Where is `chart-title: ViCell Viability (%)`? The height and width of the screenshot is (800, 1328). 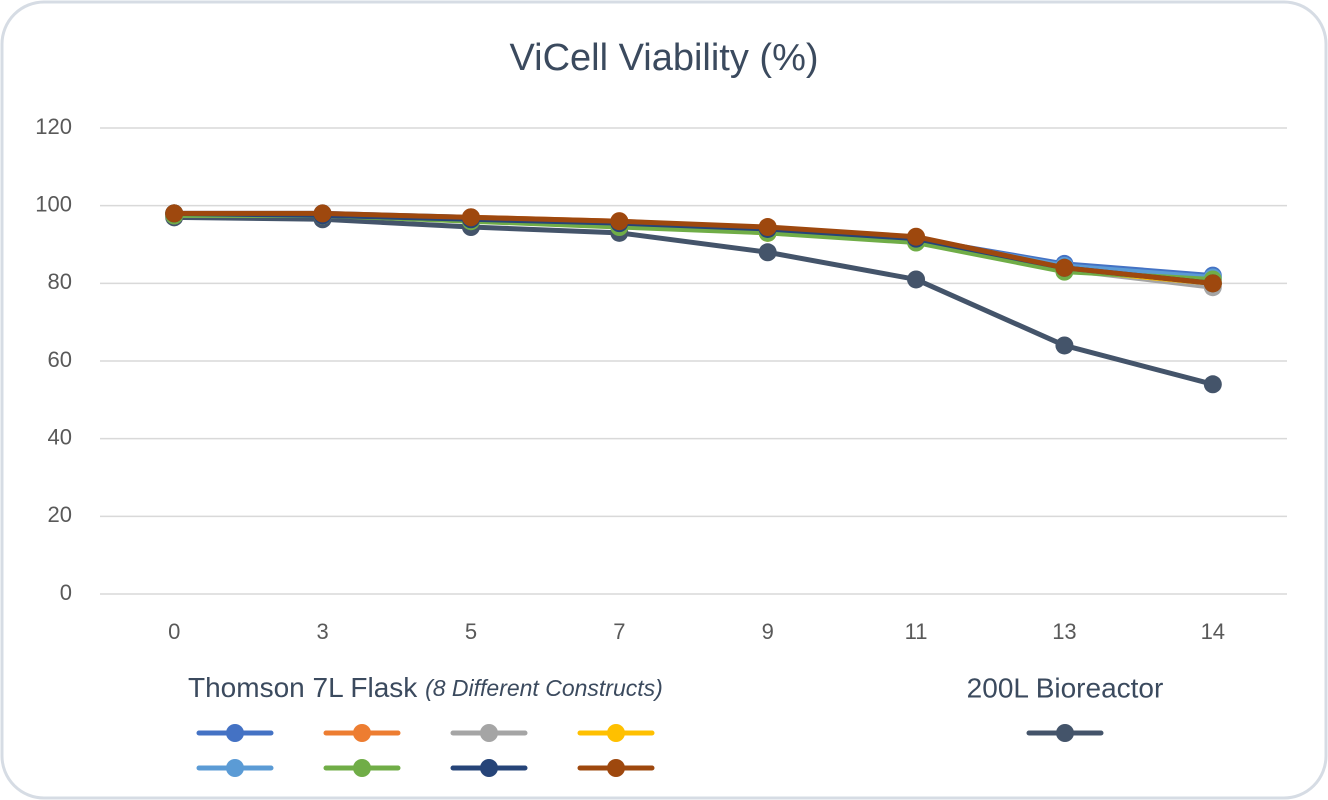 chart-title: ViCell Viability (%) is located at coordinates (663, 58).